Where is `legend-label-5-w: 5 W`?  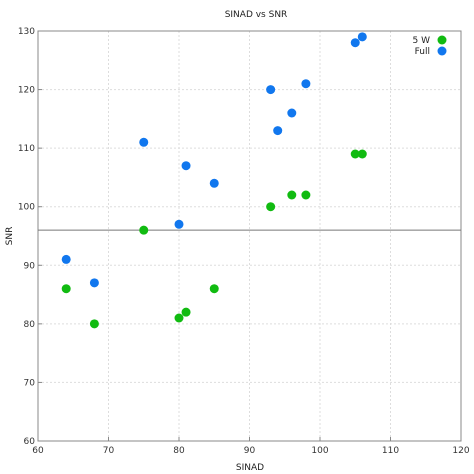
legend-label-5-w: 5 W is located at coordinates (422, 41).